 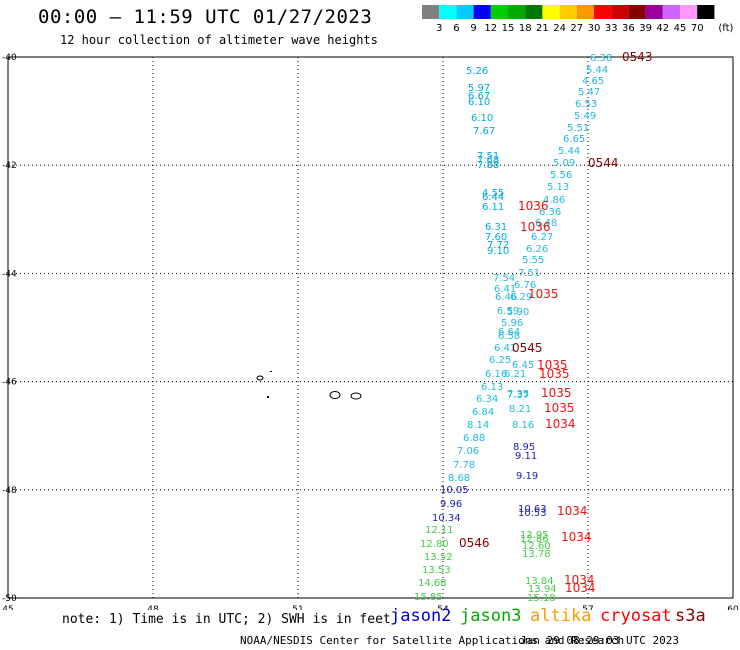 I want to click on colorbar-tick-label: 33, so click(x=611, y=28).